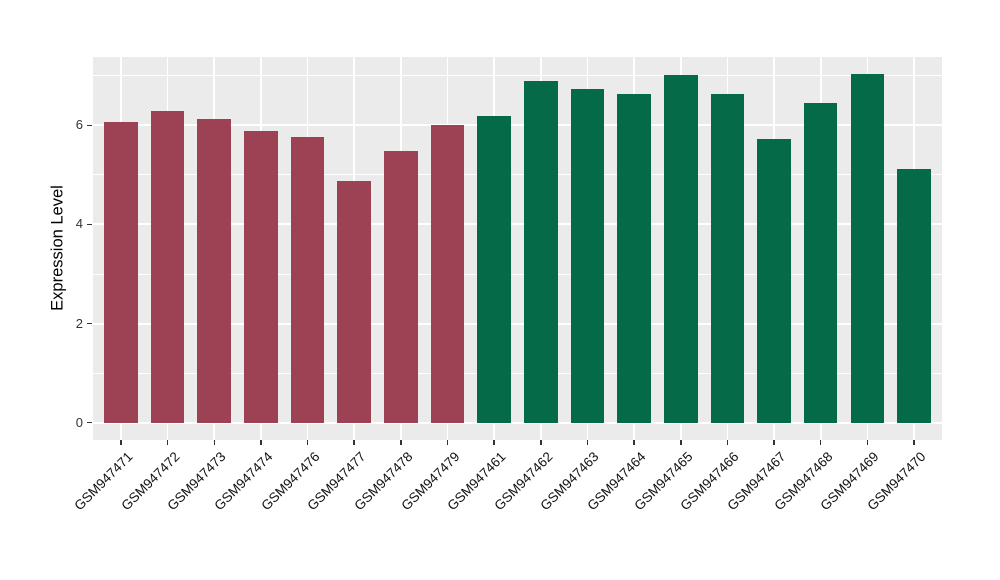 Image resolution: width=1000 pixels, height=580 pixels. Describe the element at coordinates (774, 281) in the screenshot. I see `bar-GSM947467` at that location.